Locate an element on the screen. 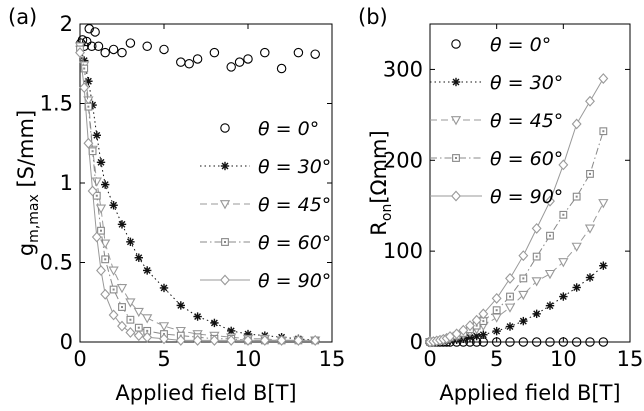 The width and height of the screenshot is (644, 411). series-line is located at coordinates (516, 272).